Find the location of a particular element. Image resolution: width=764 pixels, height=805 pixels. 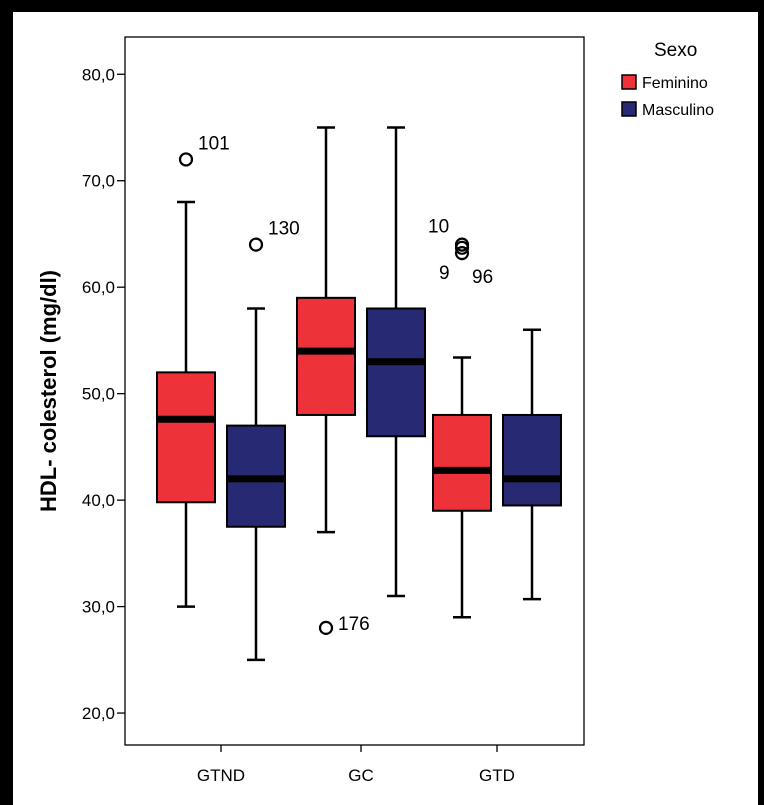

legend-label: Feminino is located at coordinates (675, 83).